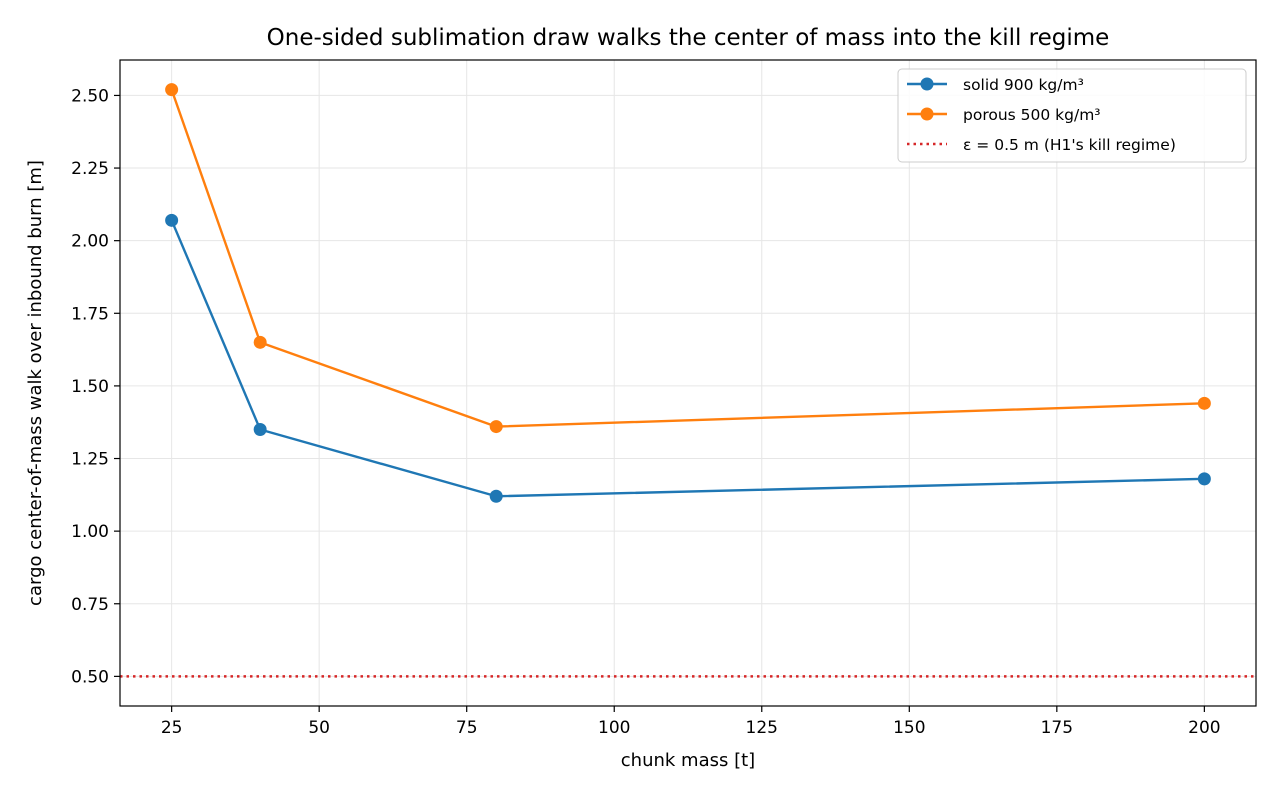 The image size is (1280, 800). What do you see at coordinates (762, 728) in the screenshot?
I see `x-tick-label: 125` at bounding box center [762, 728].